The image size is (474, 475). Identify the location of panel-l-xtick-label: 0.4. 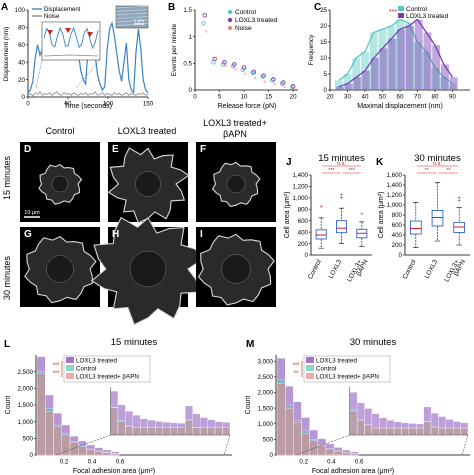
(92, 462).